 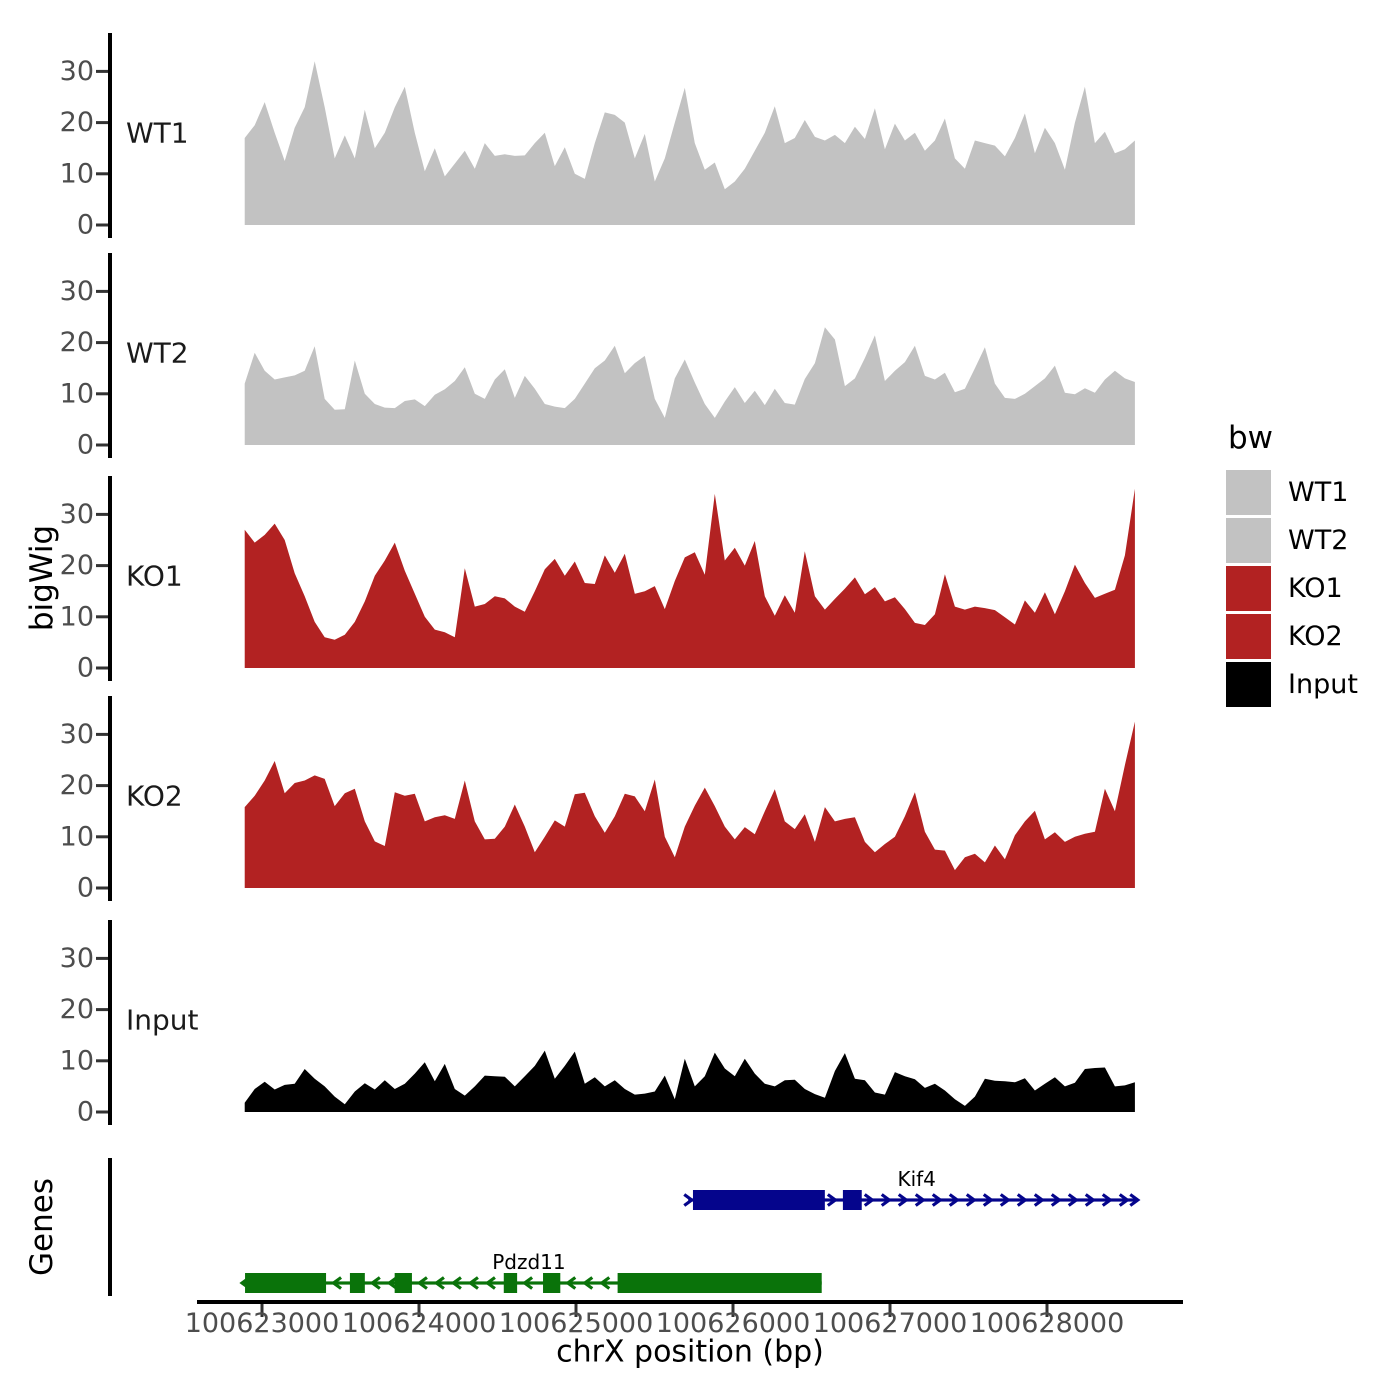 What do you see at coordinates (110, 1022) in the screenshot?
I see `y-axis-line-Input` at bounding box center [110, 1022].